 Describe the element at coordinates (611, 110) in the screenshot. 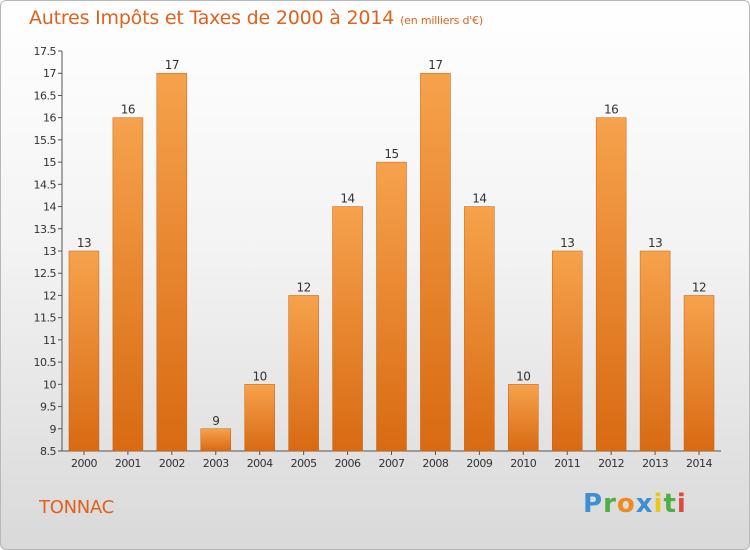

I see `data-label-2012: 16` at that location.